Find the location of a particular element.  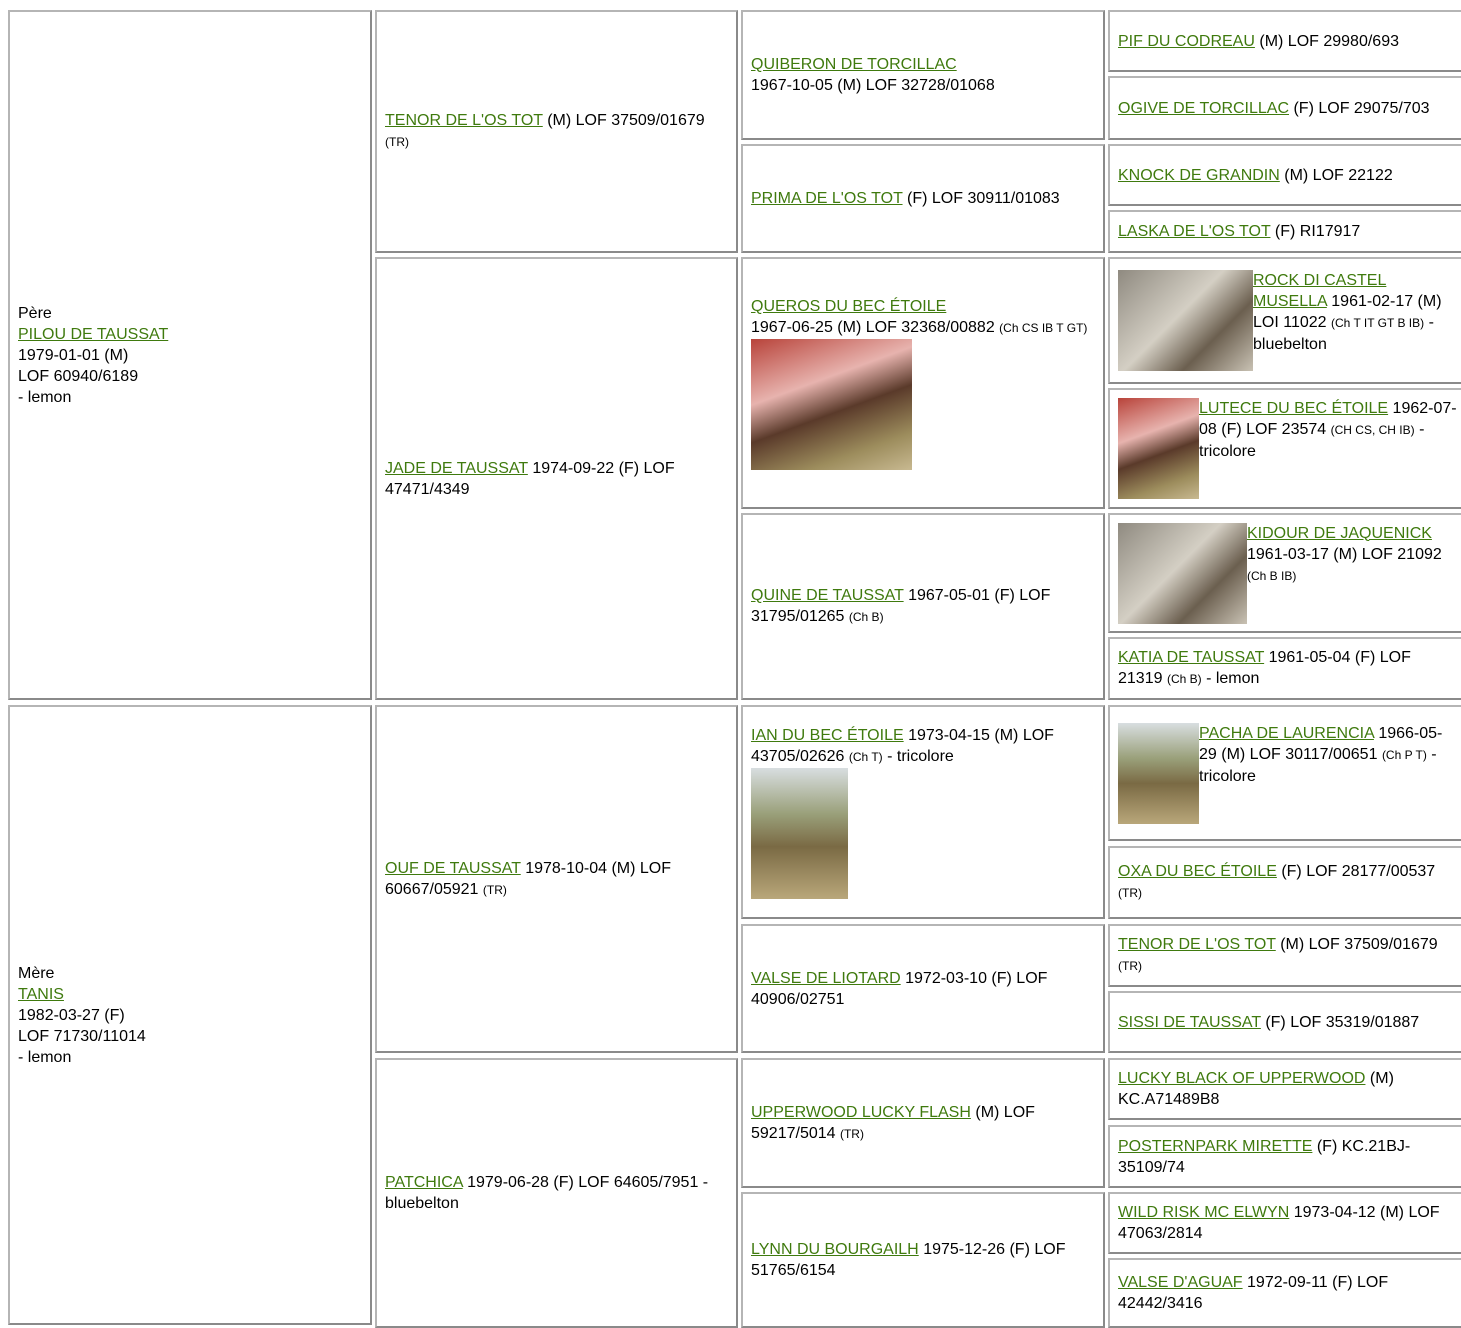

dog-titles: (CH CS, CH IB) is located at coordinates (1372, 430).